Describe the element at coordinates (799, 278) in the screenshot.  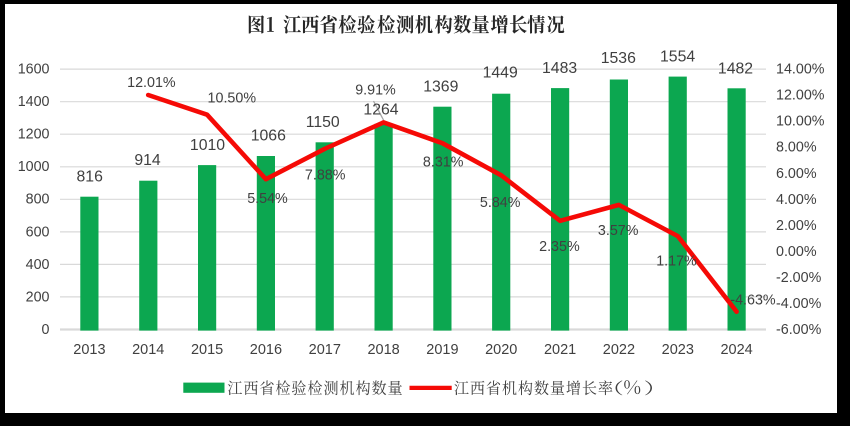
I see `svg-text: -2.00%` at that location.